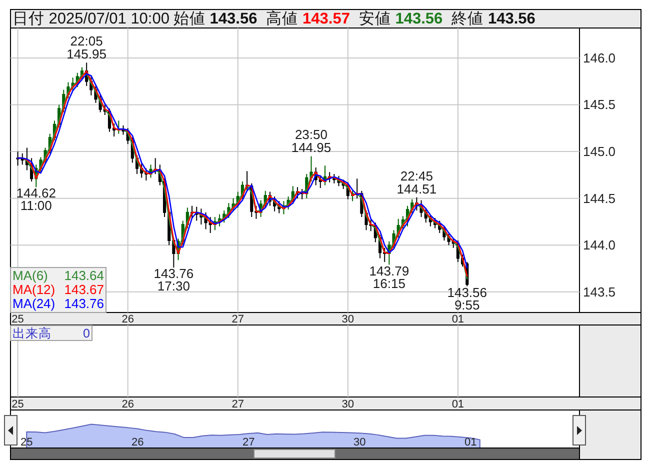  Describe the element at coordinates (458, 404) in the screenshot. I see `category-label: 01` at that location.